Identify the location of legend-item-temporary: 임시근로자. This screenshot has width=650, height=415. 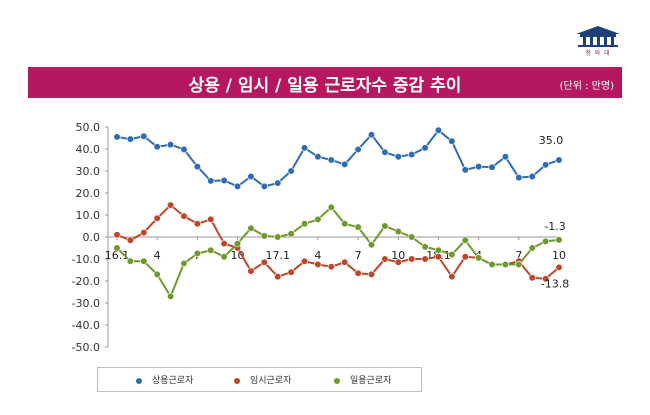
(262, 379).